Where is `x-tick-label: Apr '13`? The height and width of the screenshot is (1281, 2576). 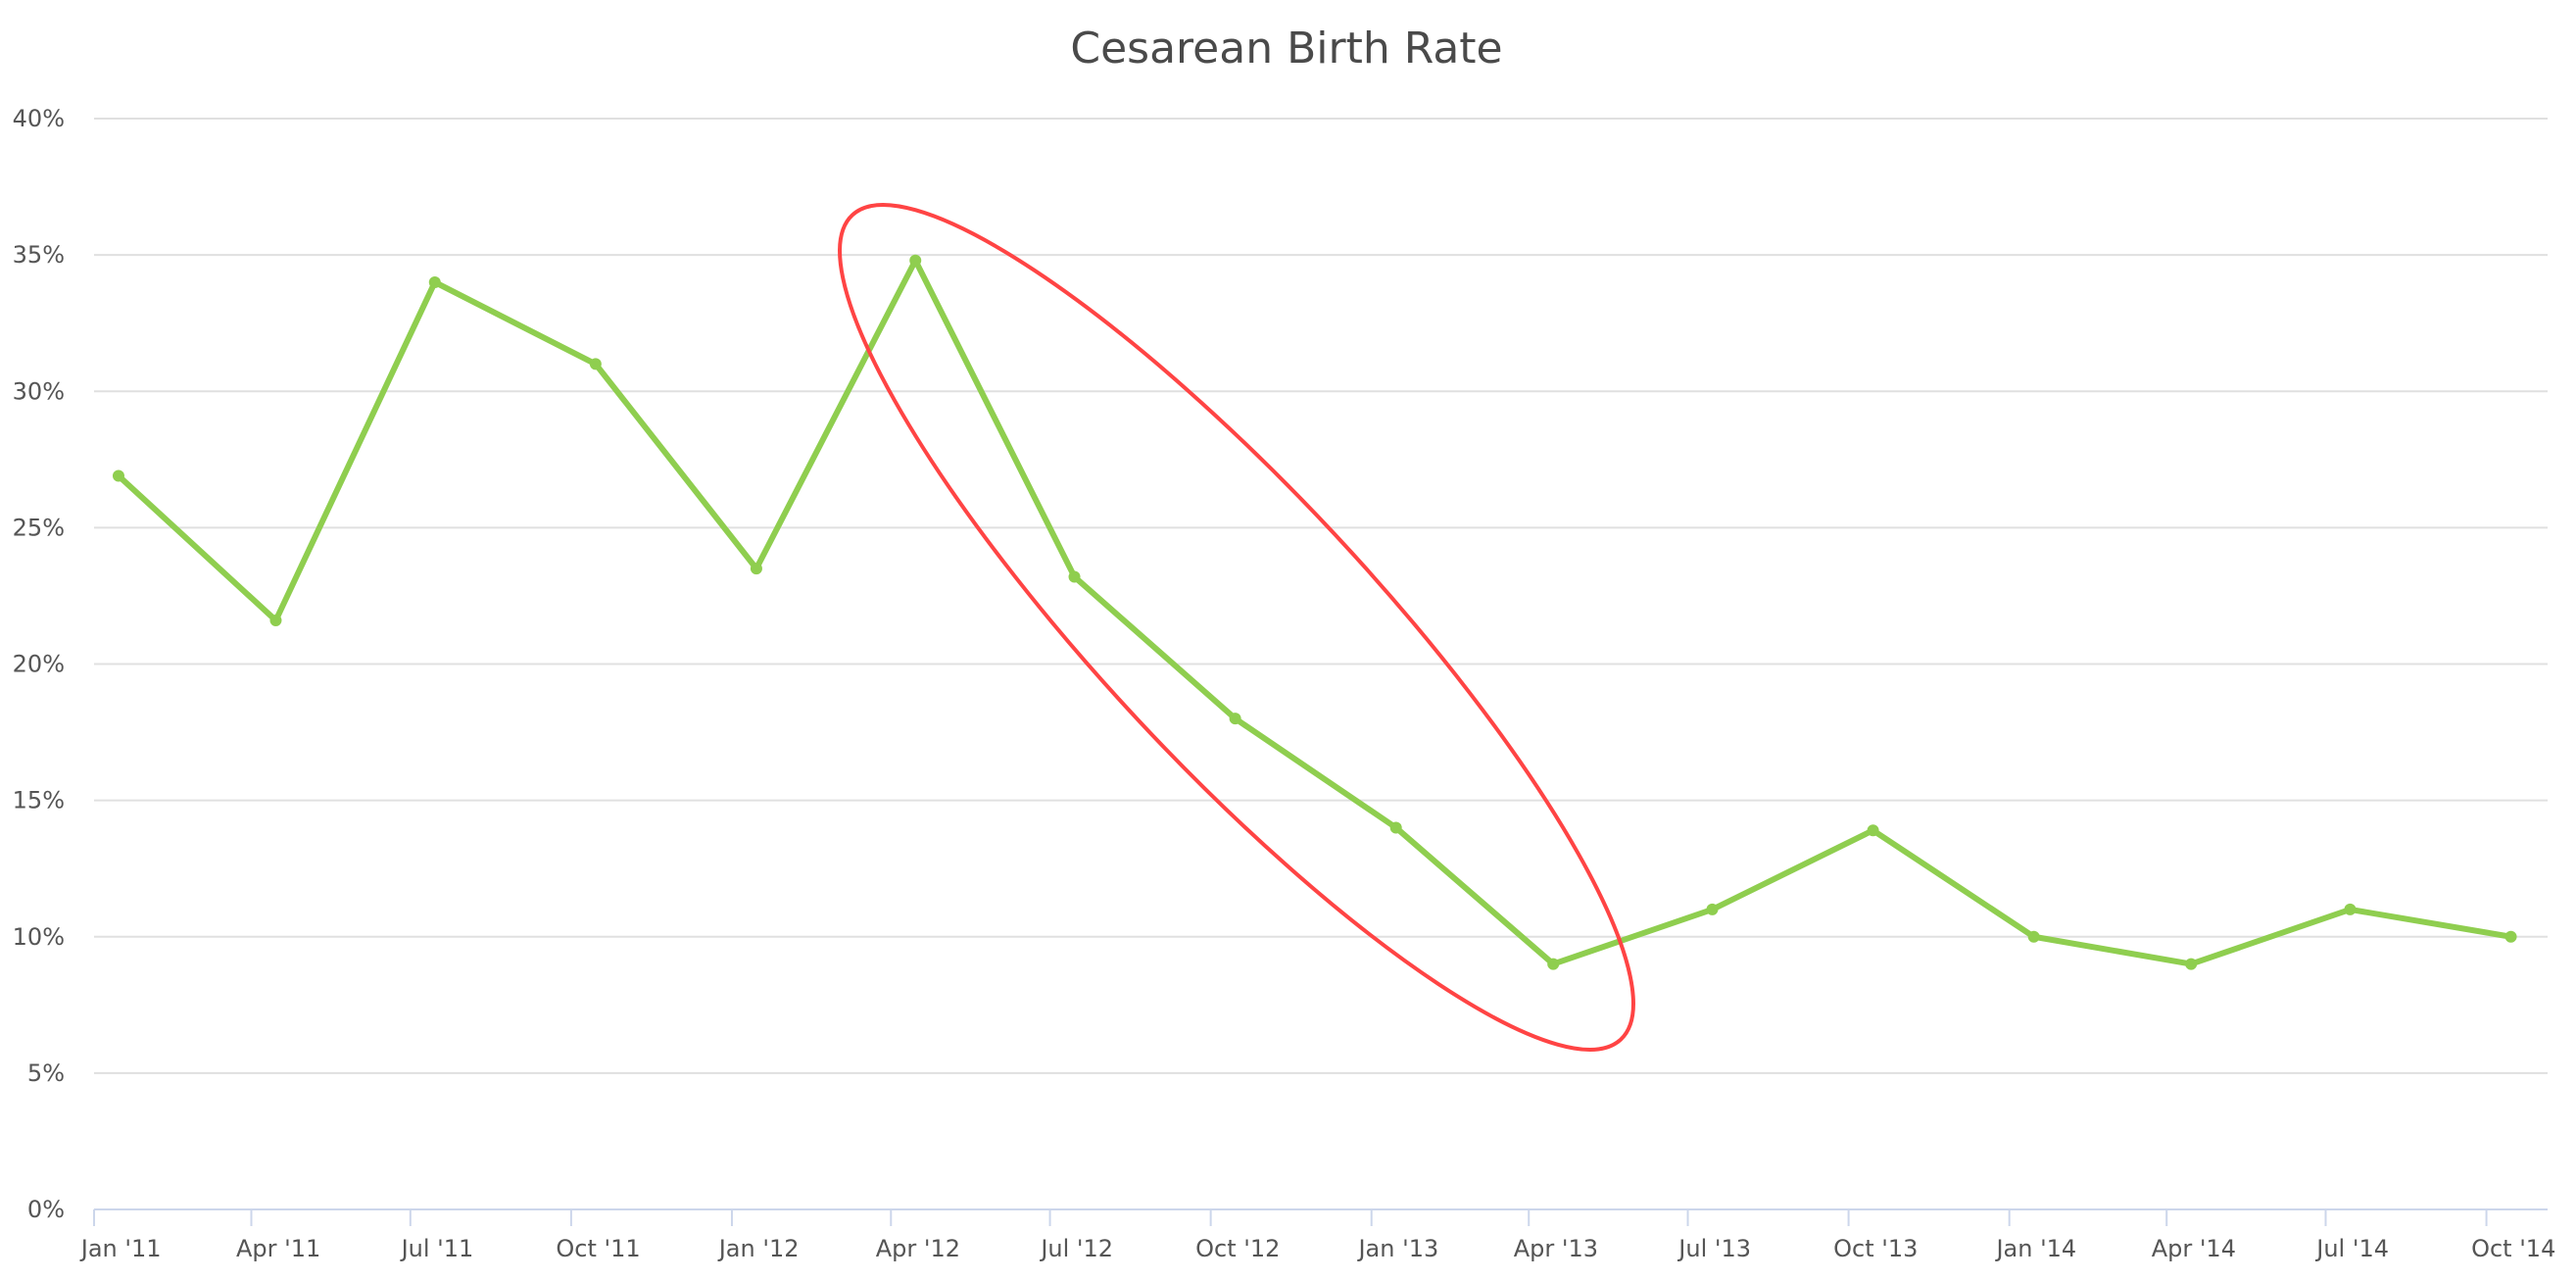 x-tick-label: Apr '13 is located at coordinates (1556, 1248).